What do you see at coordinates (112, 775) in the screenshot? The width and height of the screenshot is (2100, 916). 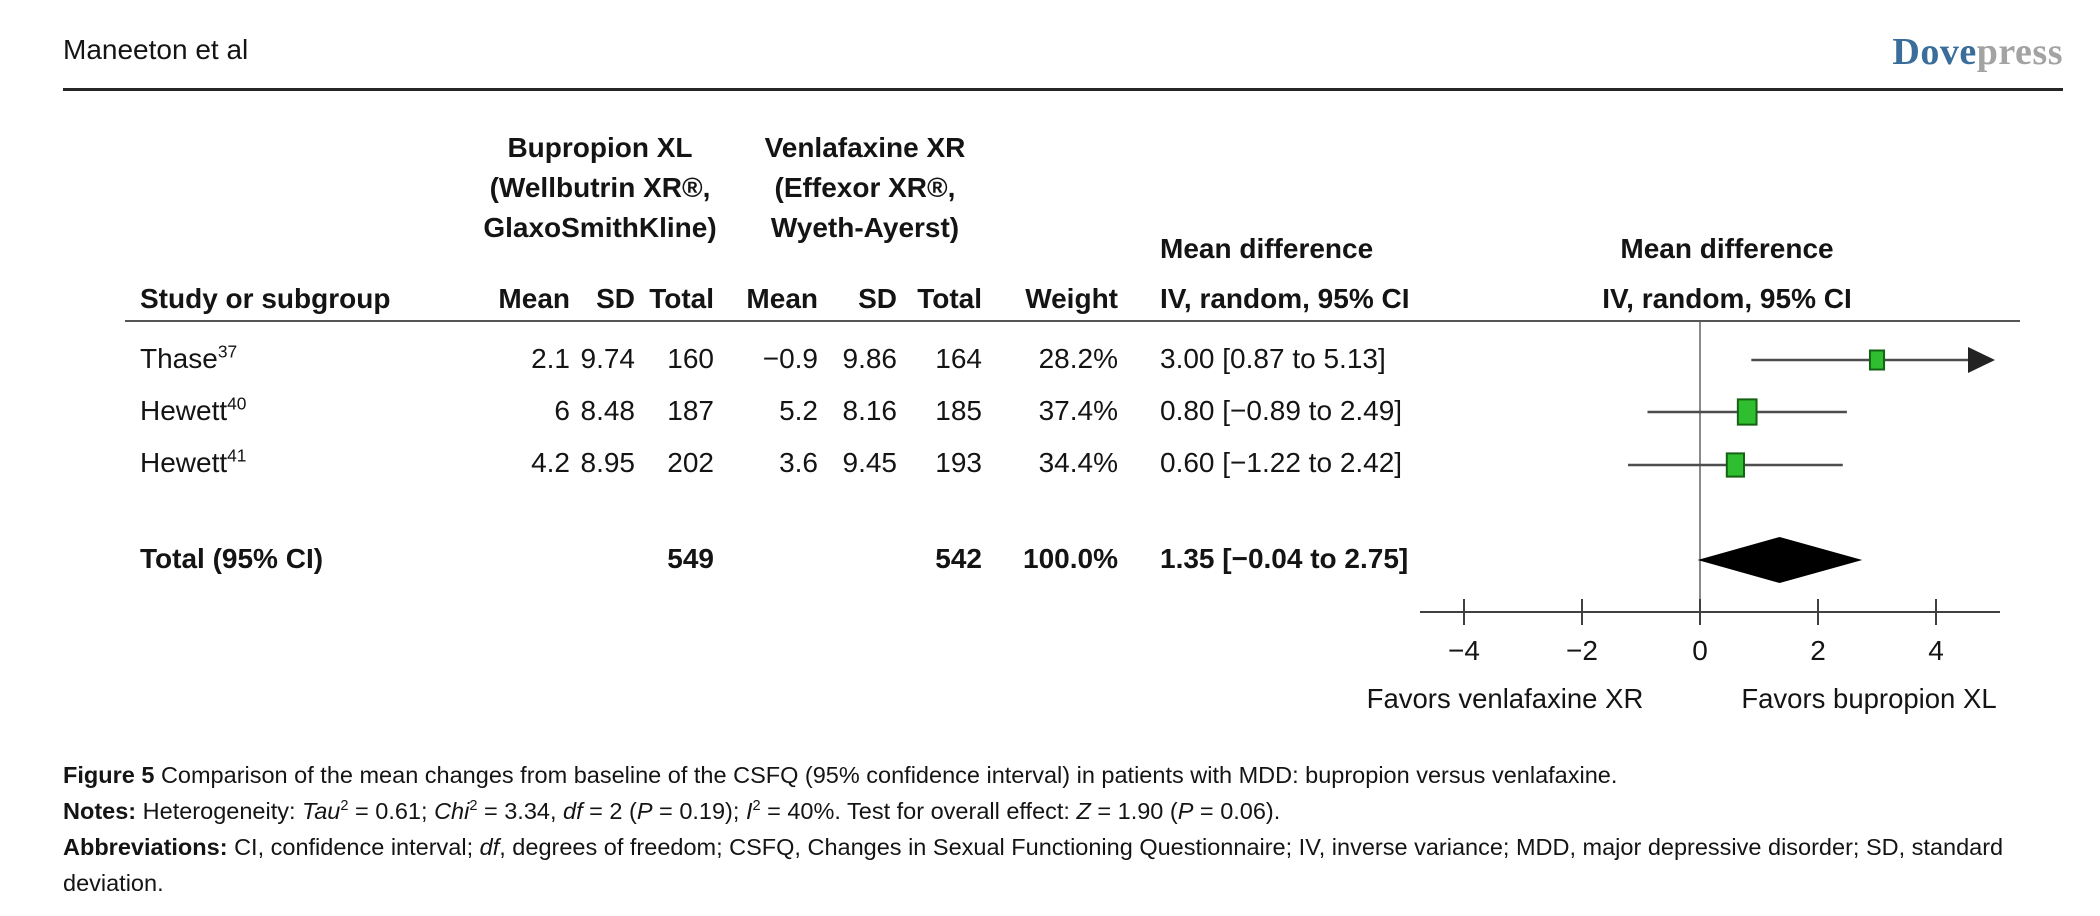 I see `caption-segment: Figure 5` at bounding box center [112, 775].